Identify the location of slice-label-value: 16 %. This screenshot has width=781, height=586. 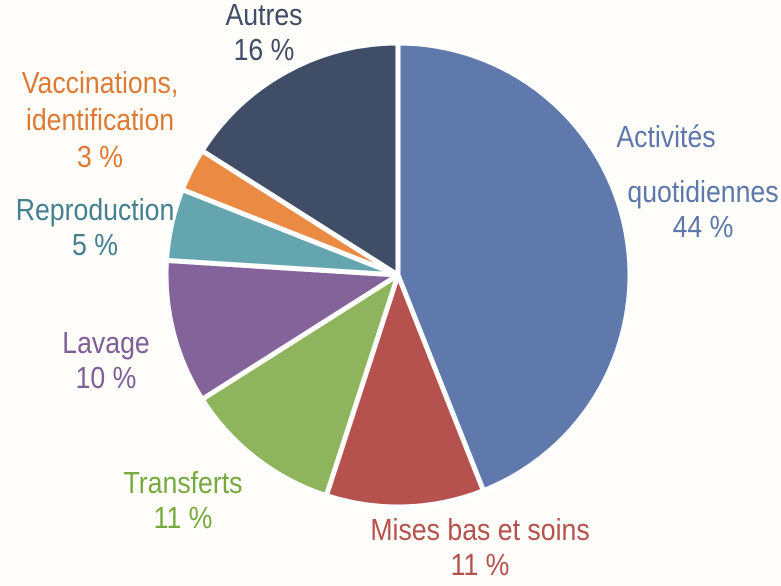
(264, 49).